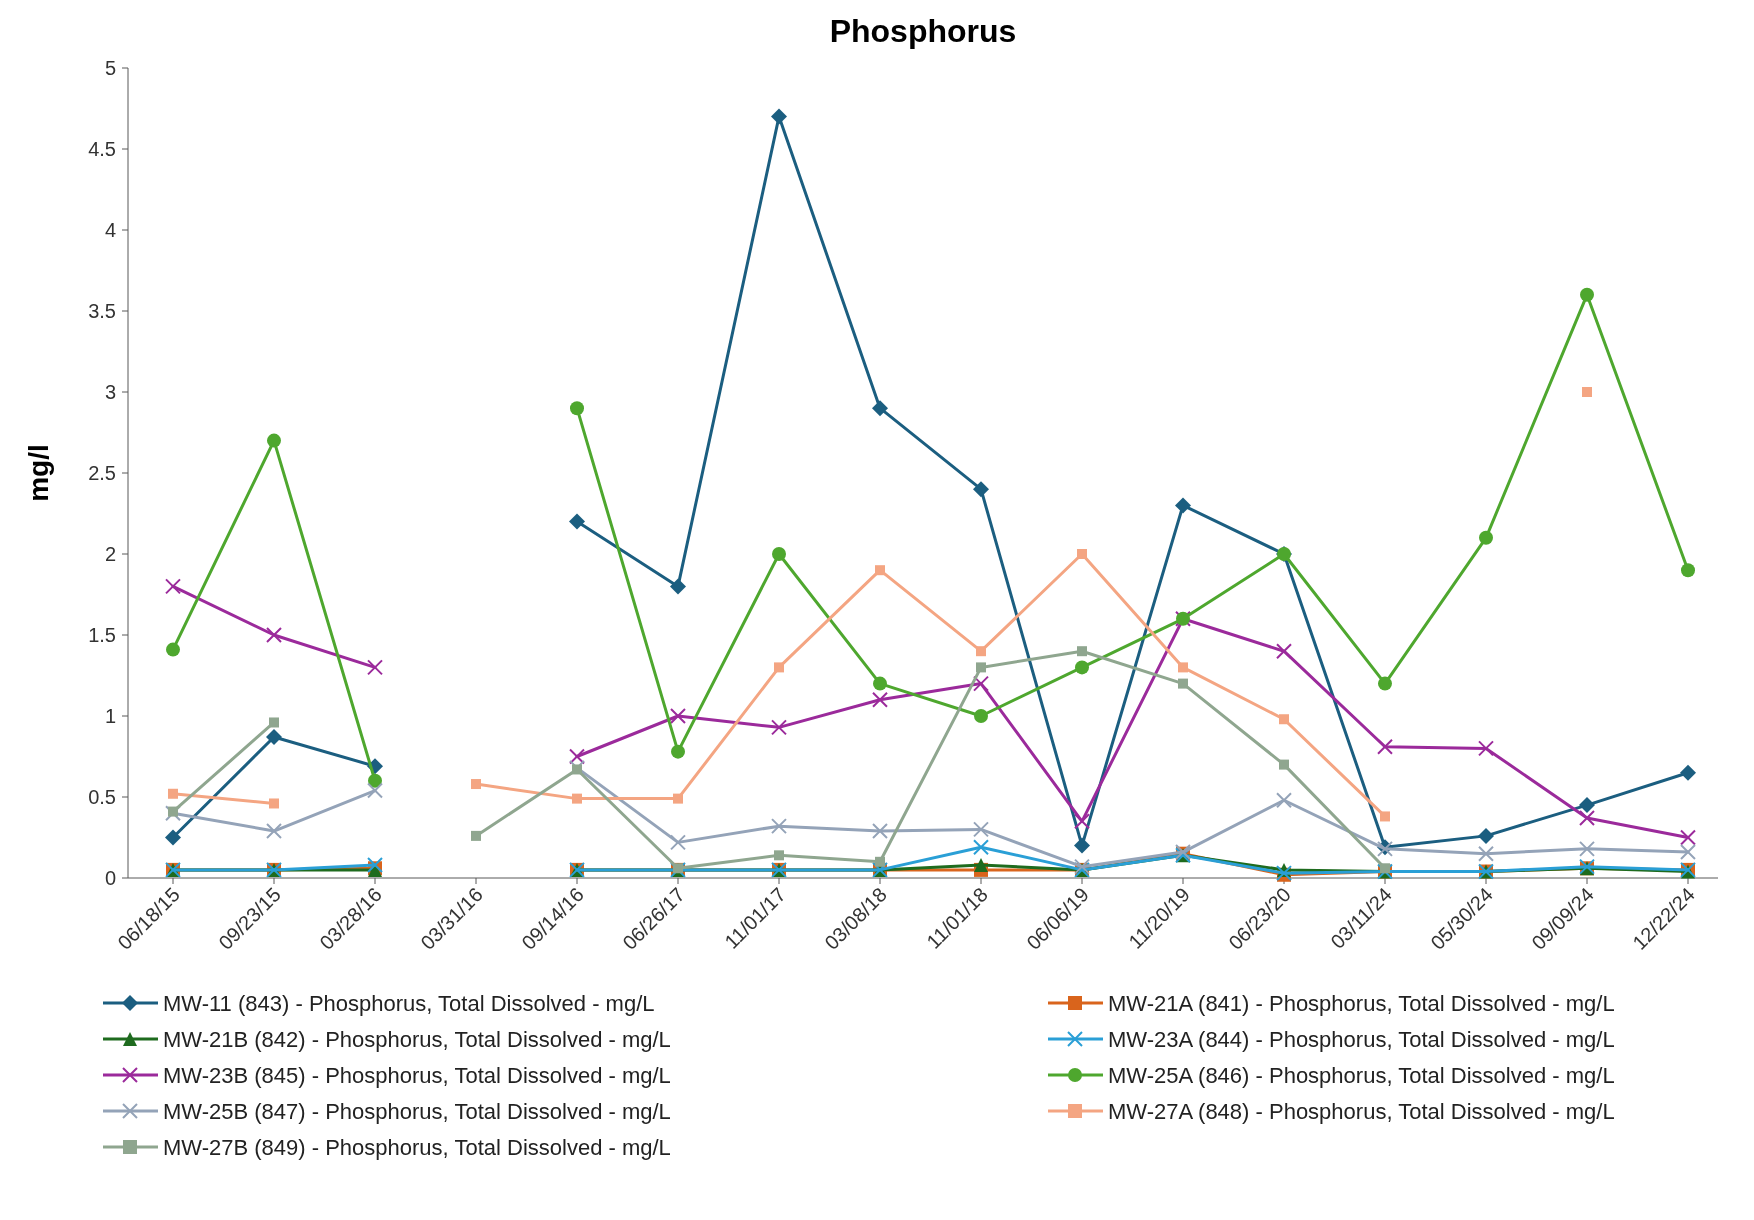  I want to click on y-tick-label: 4.5, so click(102, 149).